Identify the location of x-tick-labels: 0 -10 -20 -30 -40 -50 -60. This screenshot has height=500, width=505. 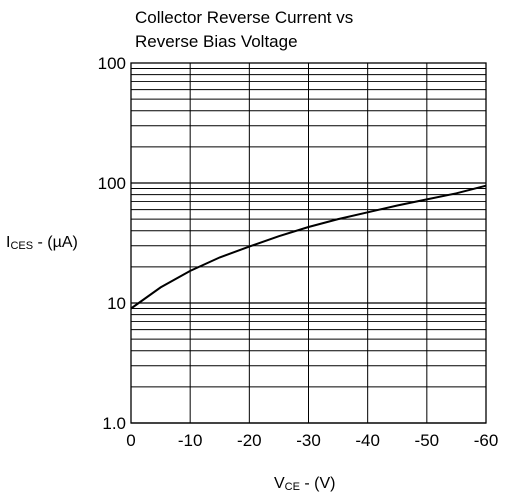
(312, 440).